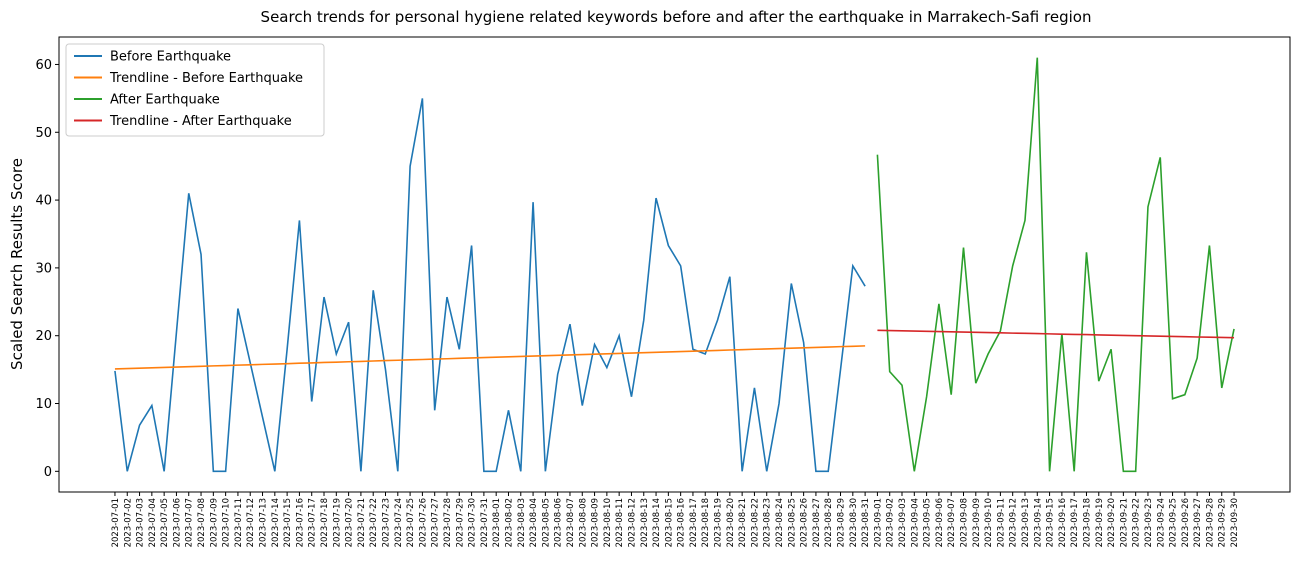  Describe the element at coordinates (534, 522) in the screenshot. I see `x-tick-label: 2023-08-04` at that location.